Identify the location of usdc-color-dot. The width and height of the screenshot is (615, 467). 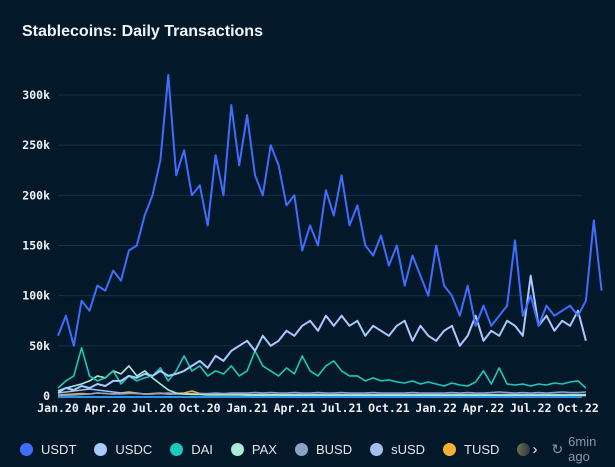
(101, 449).